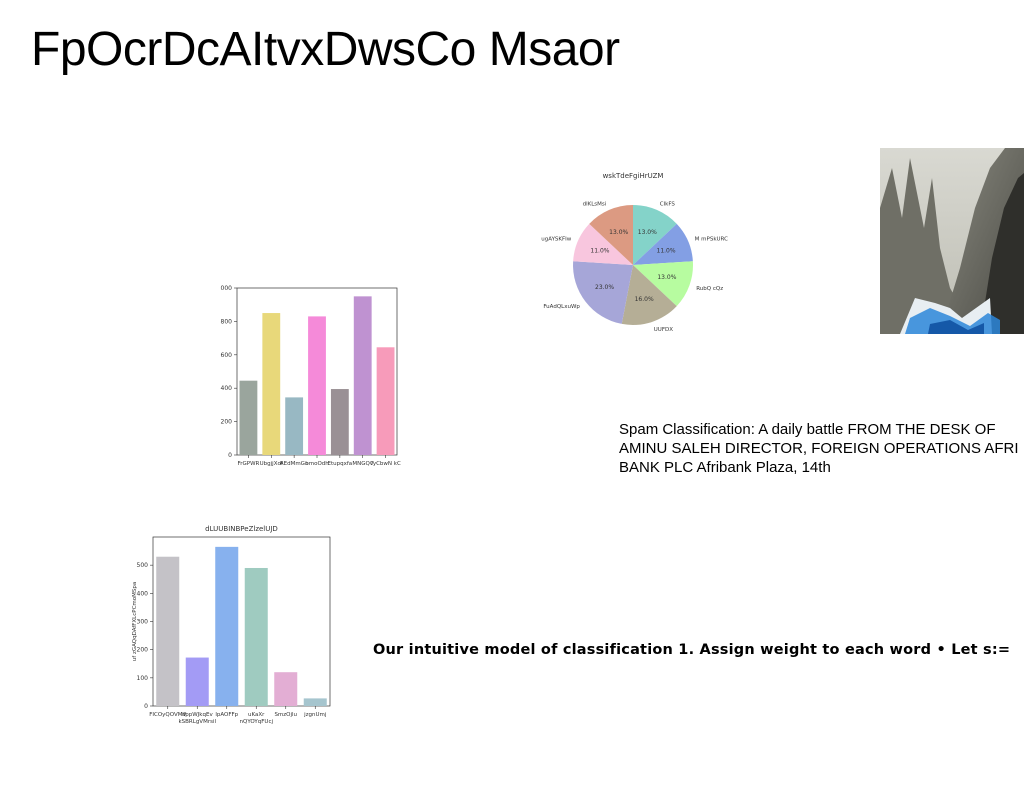 The height and width of the screenshot is (788, 1024). Describe the element at coordinates (256, 715) in the screenshot. I see `bar2-xtick-label: uKaXr` at that location.